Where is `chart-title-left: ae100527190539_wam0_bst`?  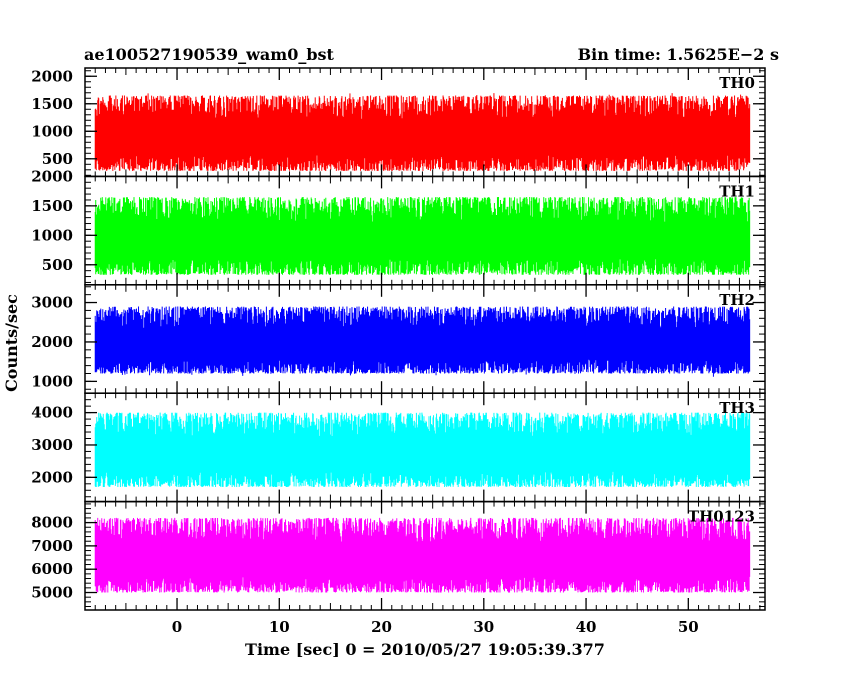
chart-title-left: ae100527190539_wam0_bst is located at coordinates (209, 54).